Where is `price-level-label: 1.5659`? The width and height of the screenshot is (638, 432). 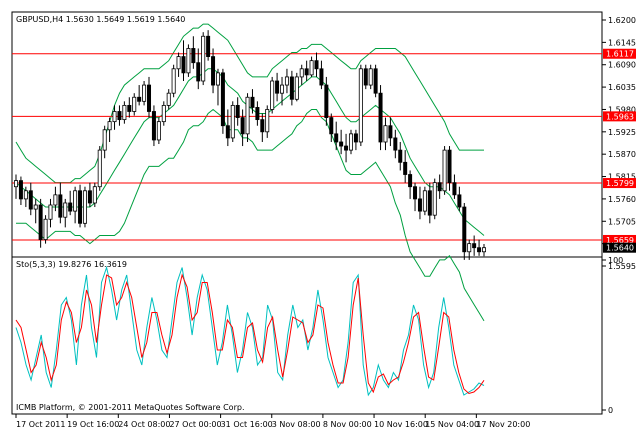 price-level-label: 1.5659 is located at coordinates (620, 240).